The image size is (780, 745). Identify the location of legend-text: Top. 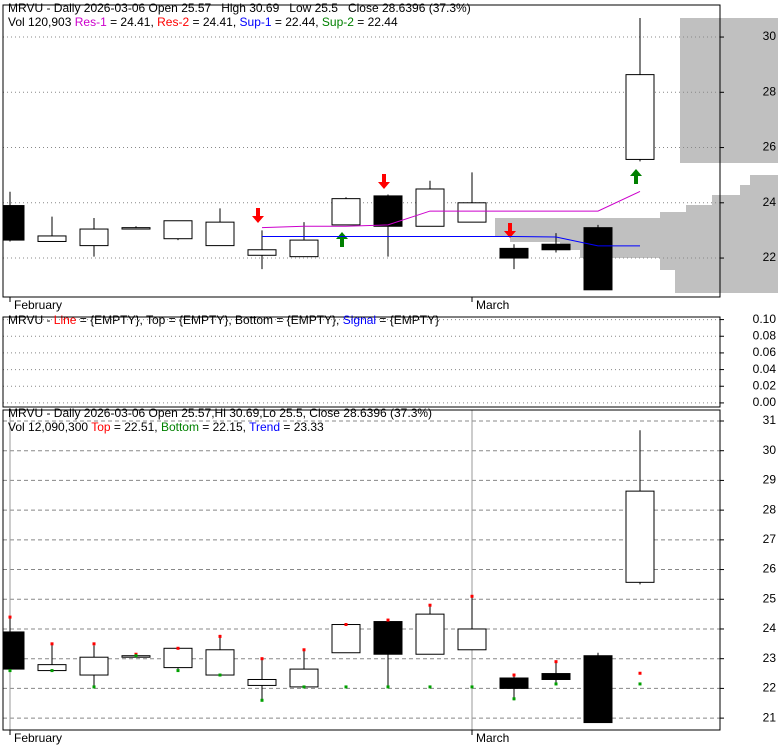
(101, 427).